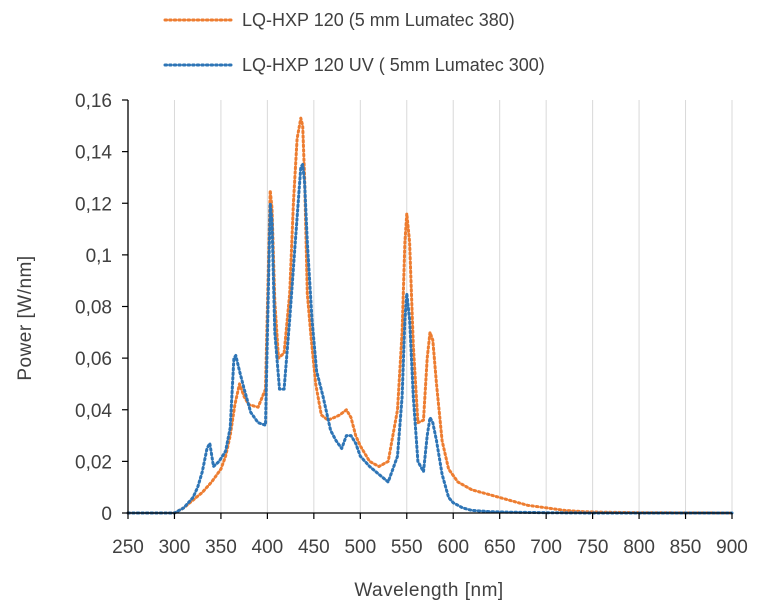 This screenshot has width=766, height=601. I want to click on y-tick-label: 0,02, so click(93, 462).